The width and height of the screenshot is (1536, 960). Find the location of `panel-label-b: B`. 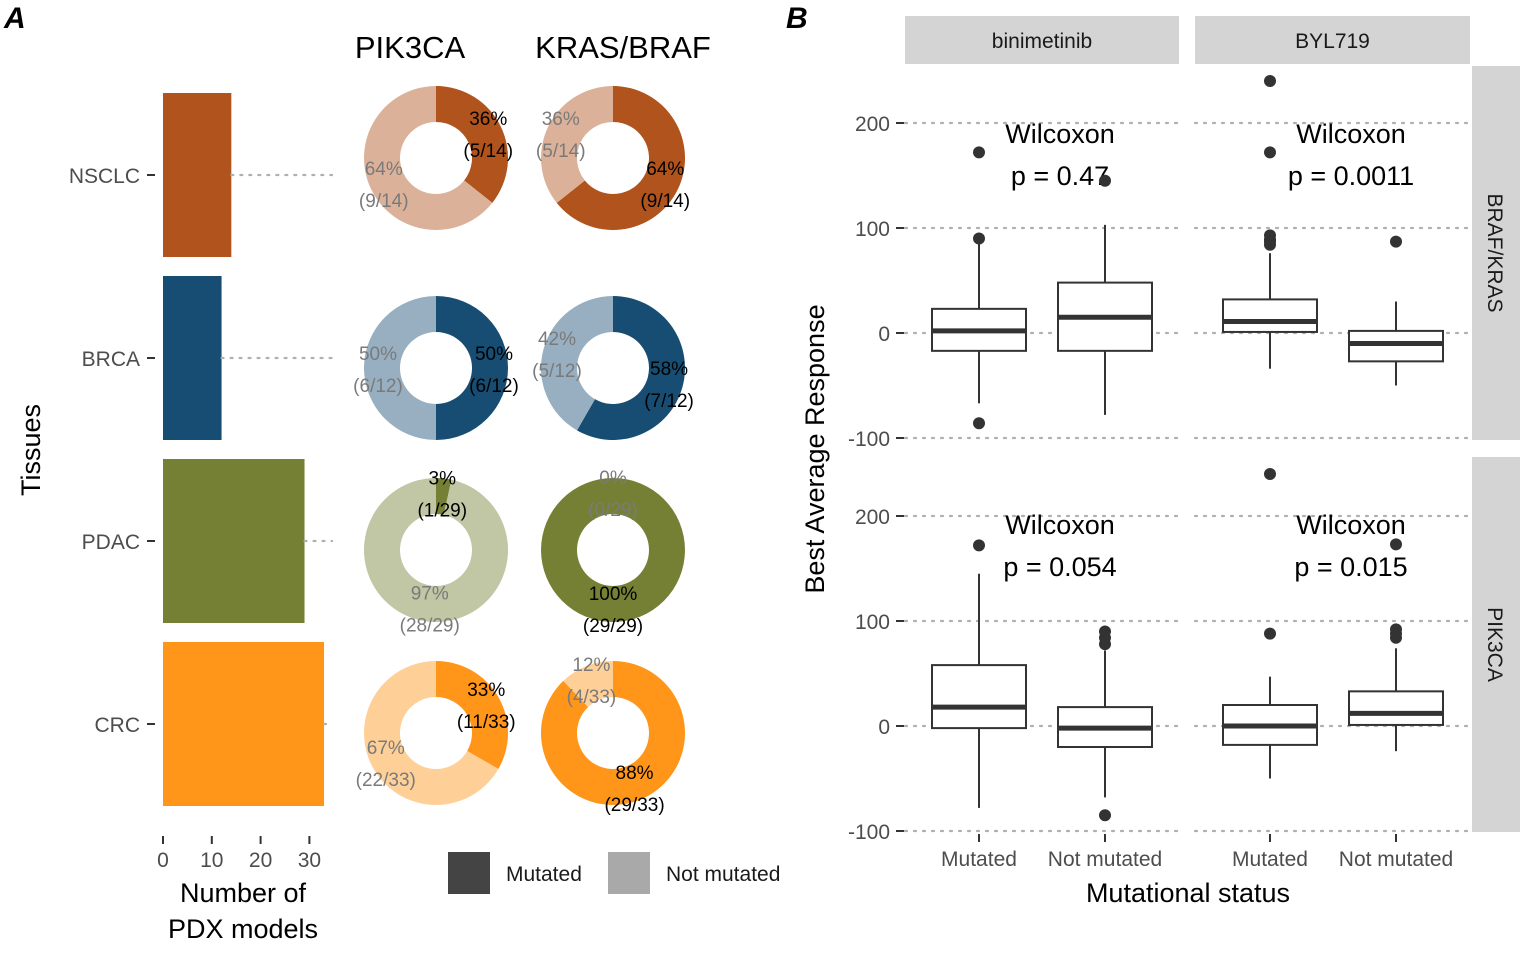

panel-label-b: B is located at coordinates (797, 18).